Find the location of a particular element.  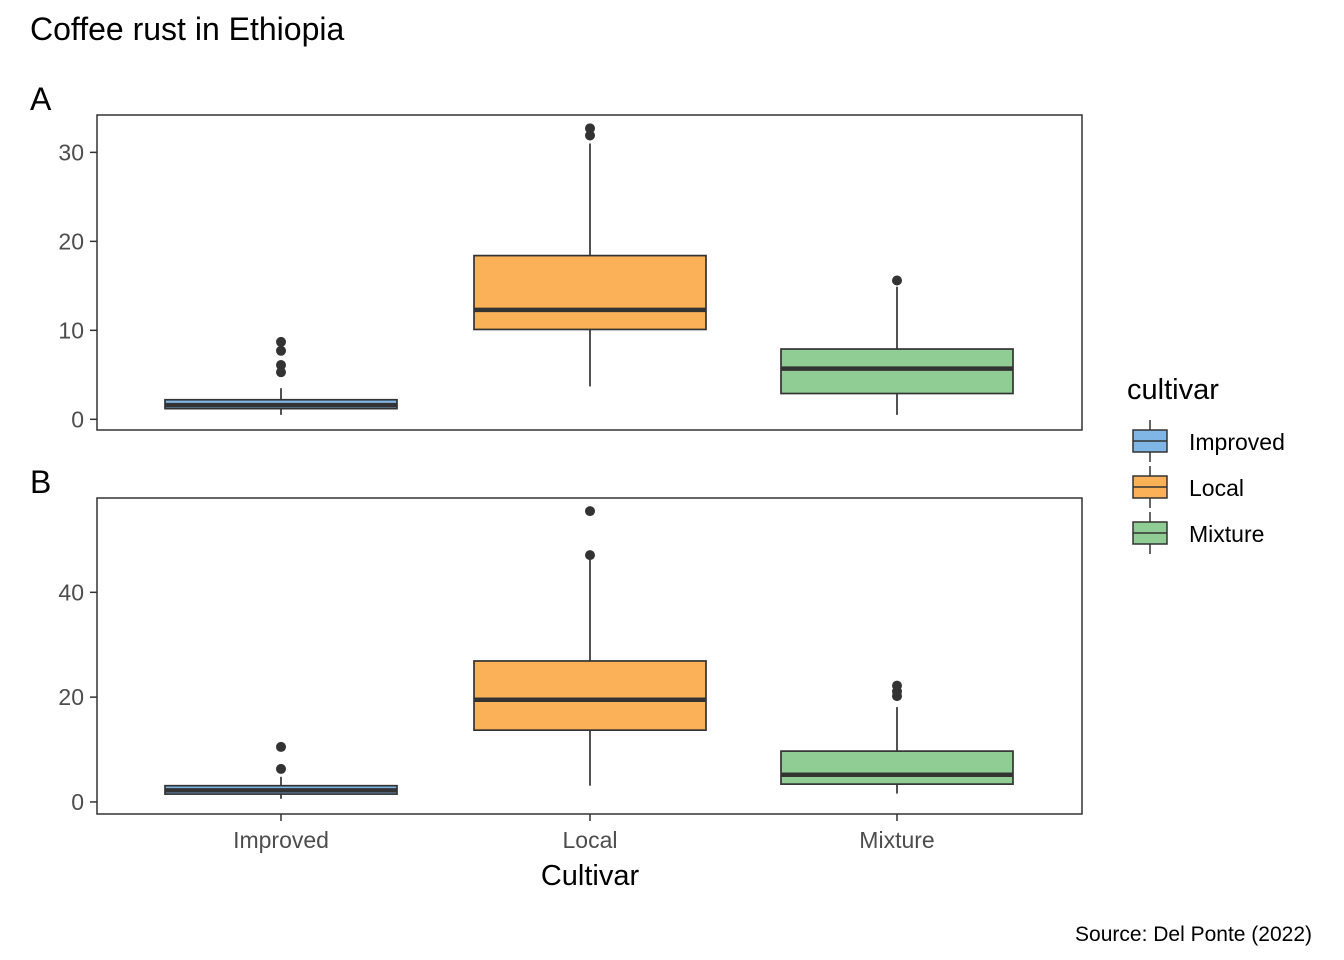

x-tick-label: Improved is located at coordinates (281, 840).